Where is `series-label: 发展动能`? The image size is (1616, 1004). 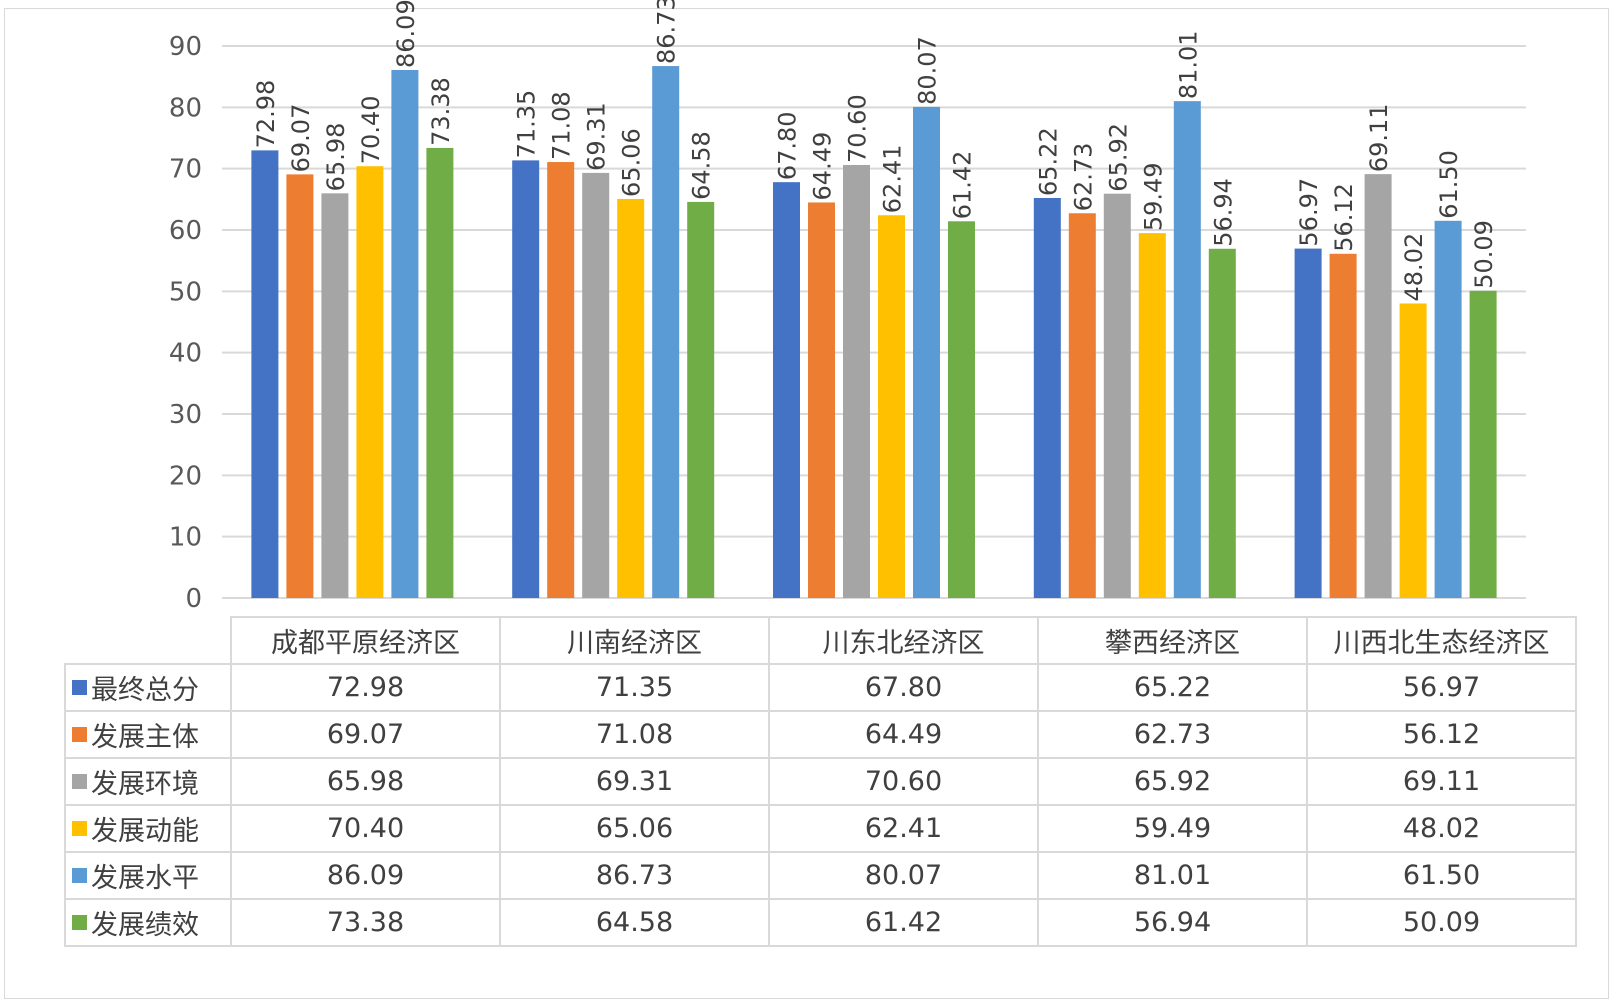 series-label: 发展动能 is located at coordinates (148, 828).